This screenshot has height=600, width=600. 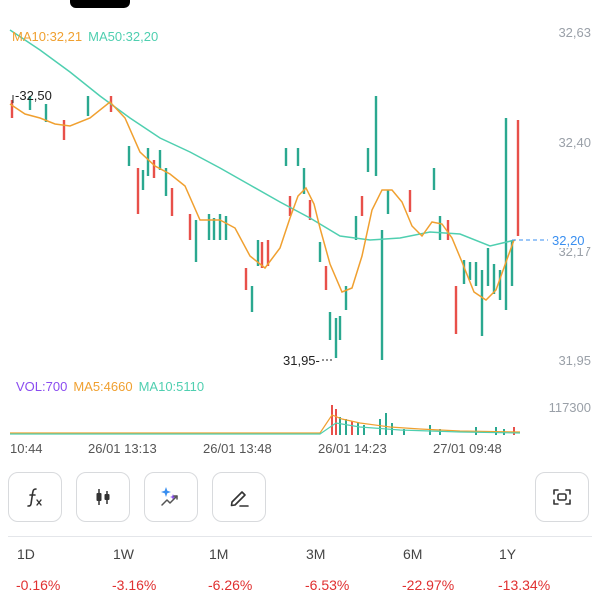 What do you see at coordinates (134, 585) in the screenshot?
I see `period-change: -3.16%` at bounding box center [134, 585].